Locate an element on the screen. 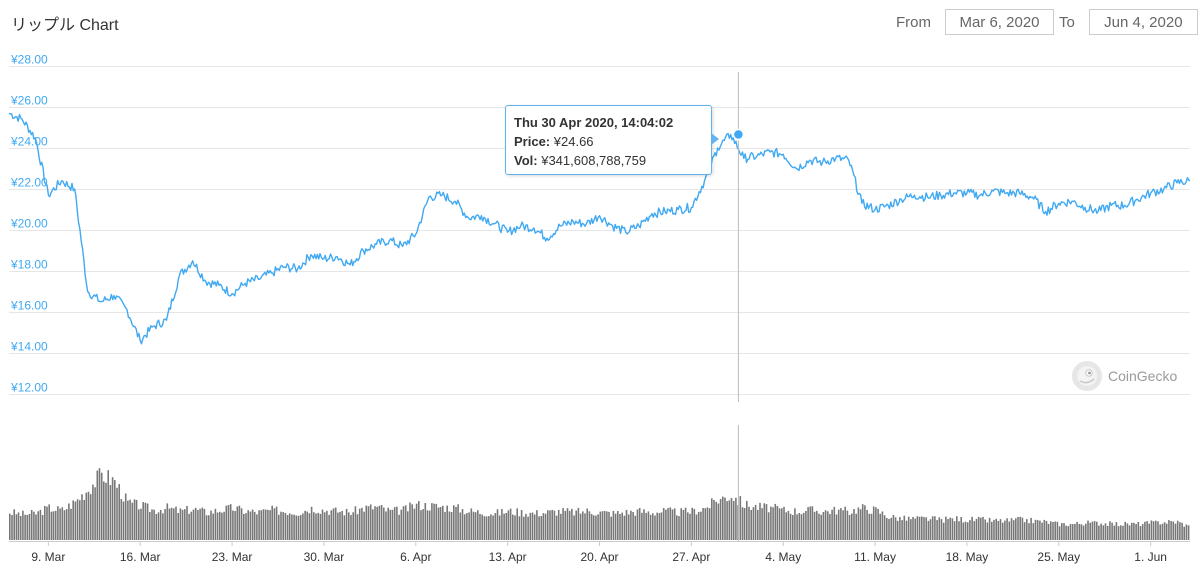 The height and width of the screenshot is (574, 1200). coingecko-watermark: CoinGecko is located at coordinates (1124, 376).